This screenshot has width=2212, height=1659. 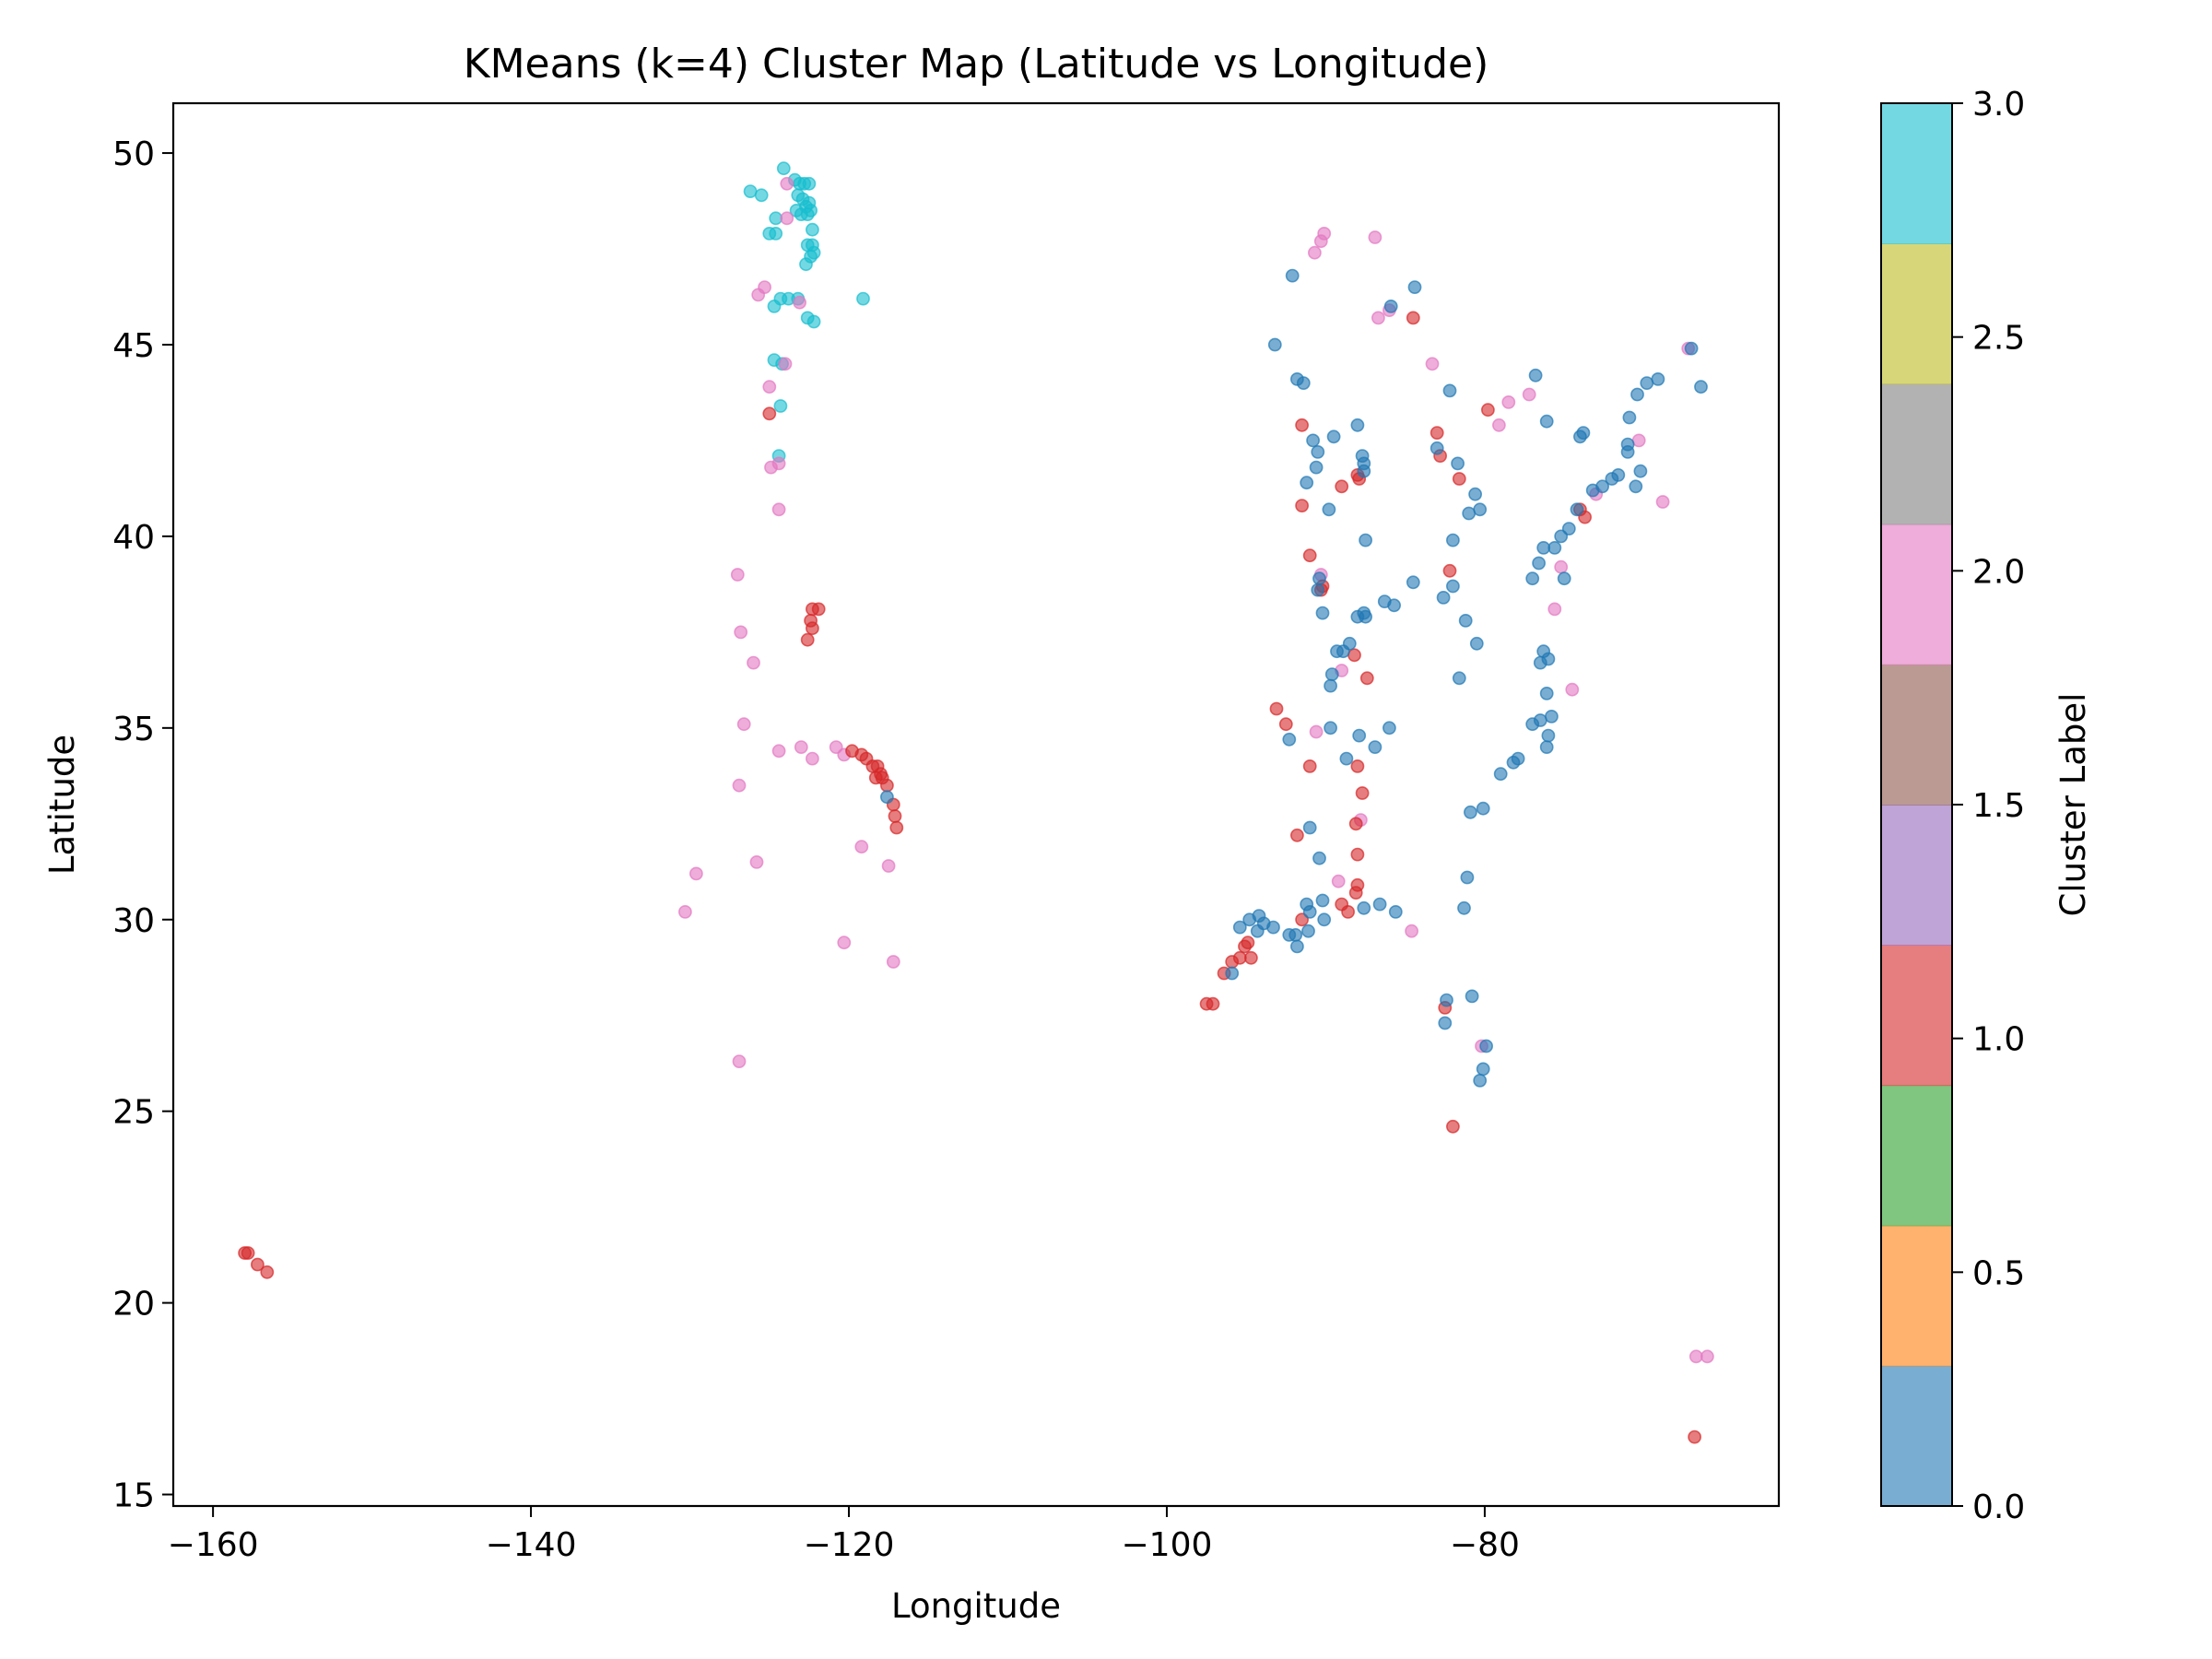 What do you see at coordinates (133, 1496) in the screenshot?
I see `y-tick-label: 15` at bounding box center [133, 1496].